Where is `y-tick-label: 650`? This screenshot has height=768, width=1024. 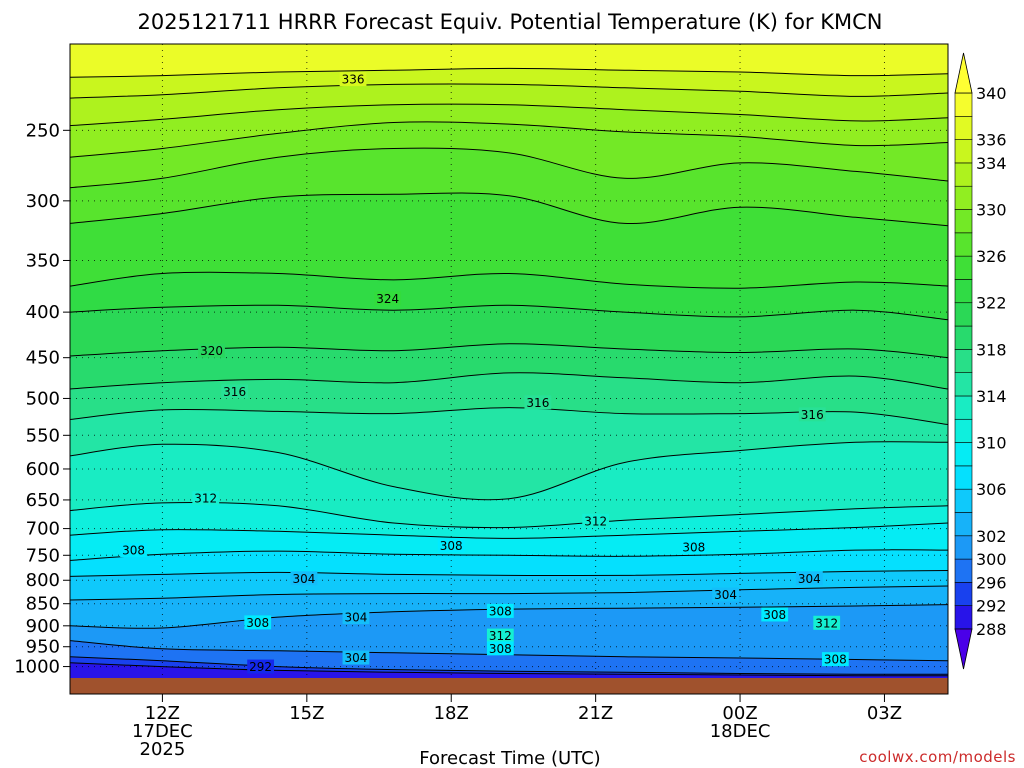 y-tick-label: 650 is located at coordinates (43, 500).